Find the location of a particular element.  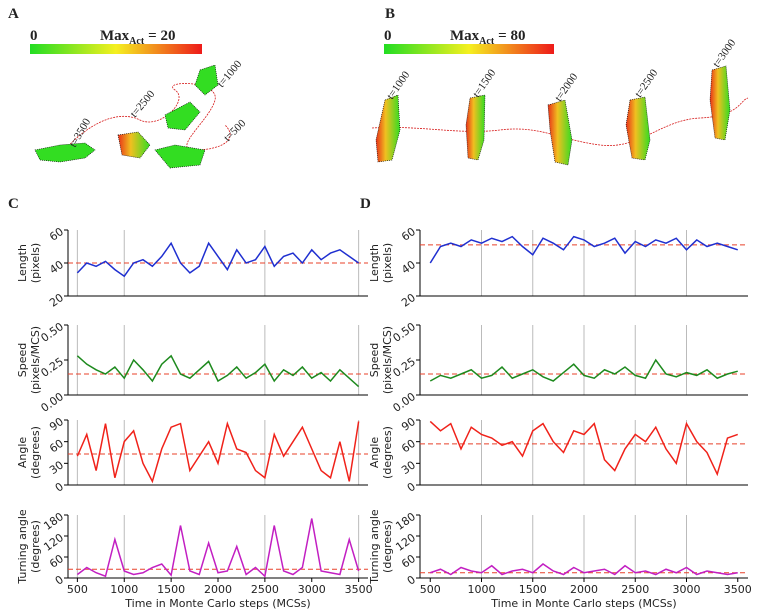

panel-label: A is located at coordinates (13, 14).